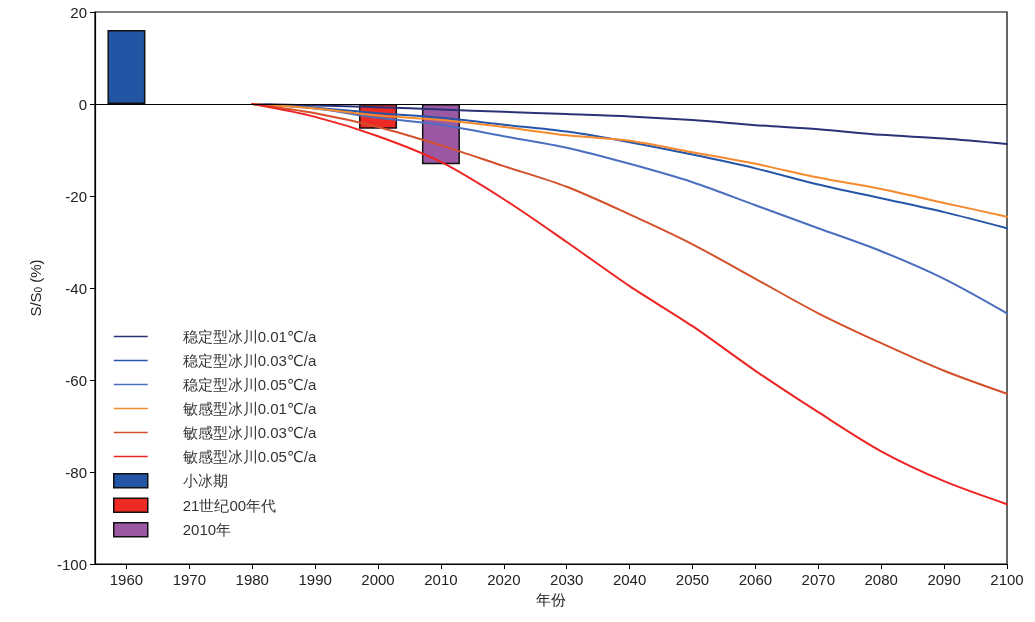  What do you see at coordinates (692, 579) in the screenshot?
I see `x-tick-label: 2050` at bounding box center [692, 579].